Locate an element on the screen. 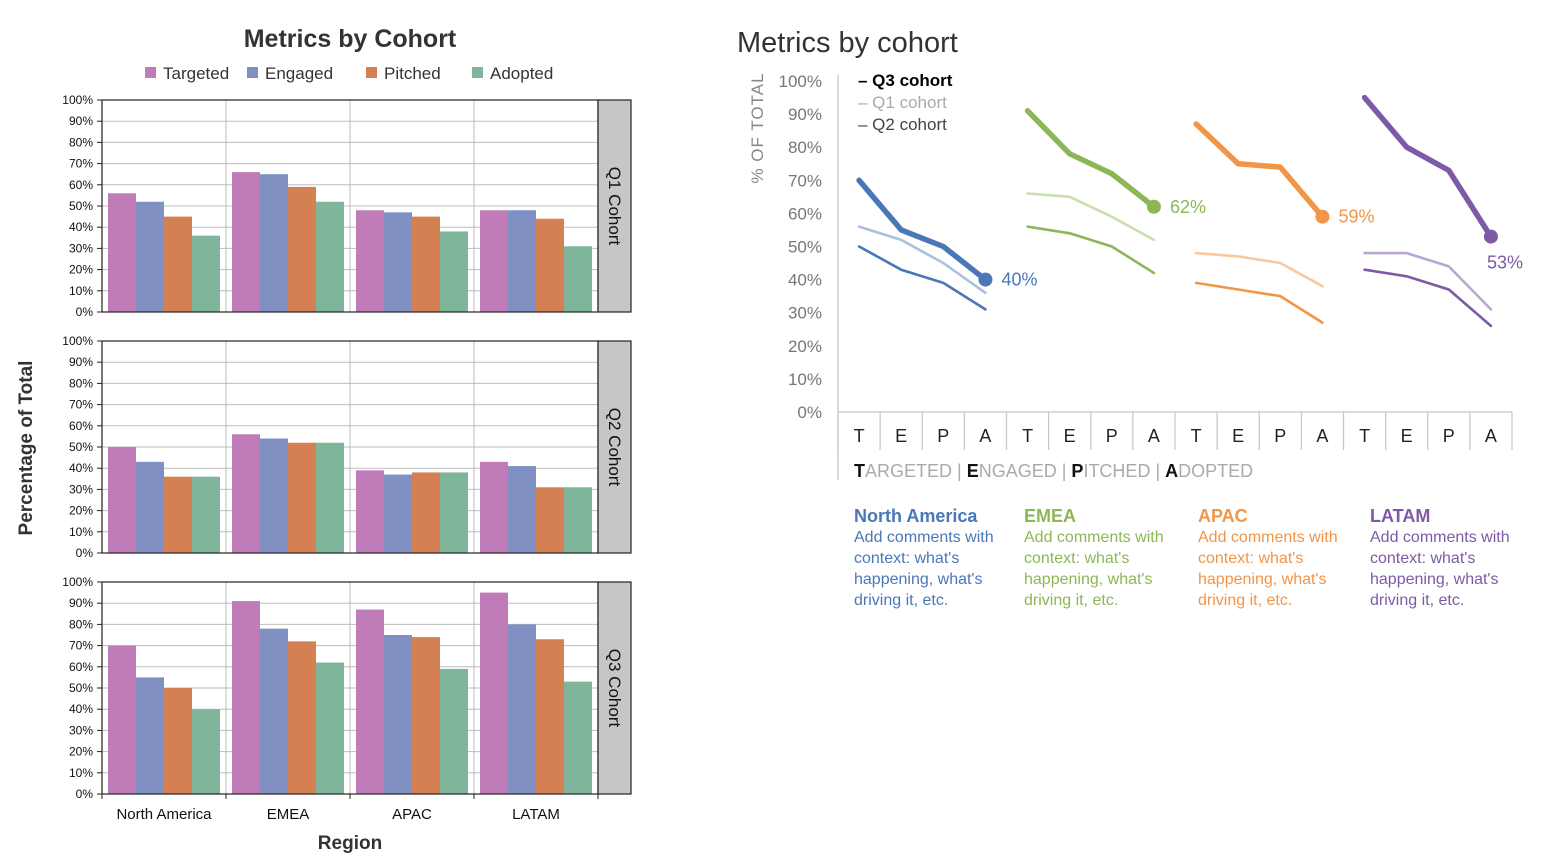 This screenshot has width=1557, height=868. region-emea: 62% is located at coordinates (1115, 191).